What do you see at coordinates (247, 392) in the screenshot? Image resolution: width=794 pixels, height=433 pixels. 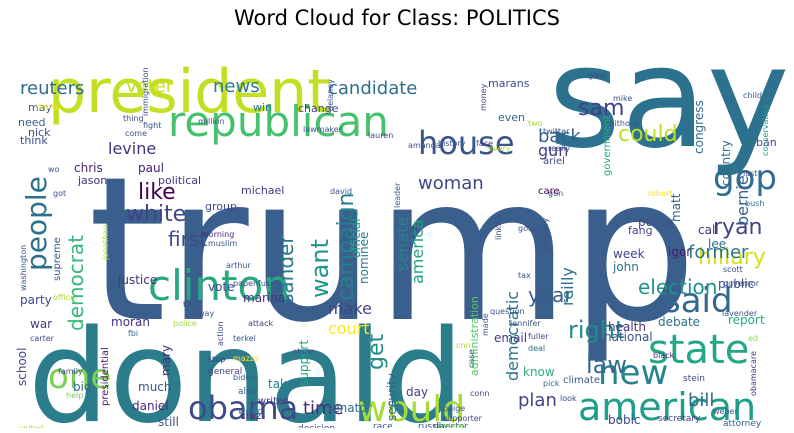 I see `word-also: also` at bounding box center [247, 392].